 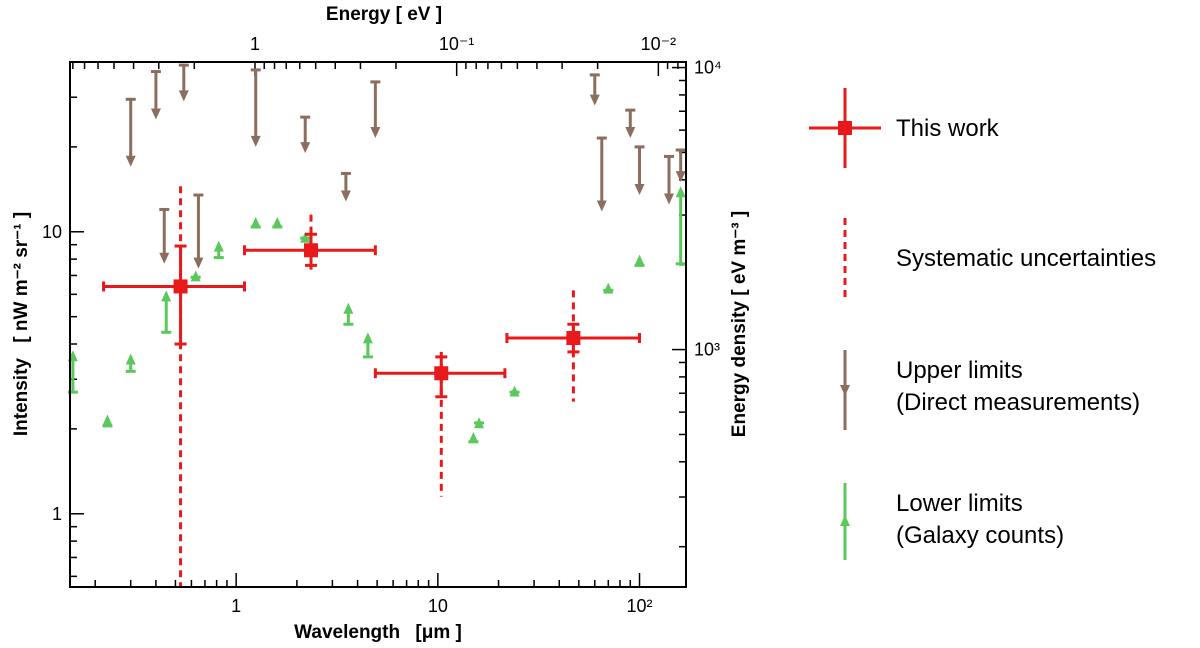 I want to click on legend-label: Upper limits, so click(x=959, y=370).